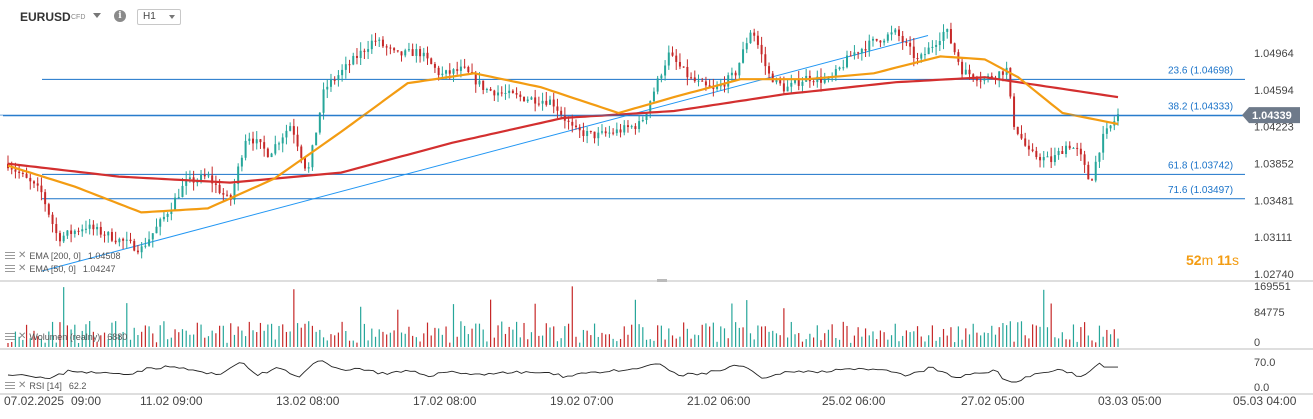  I want to click on volume-legend: ✕ Wolumen (realny) 6880, so click(66, 337).